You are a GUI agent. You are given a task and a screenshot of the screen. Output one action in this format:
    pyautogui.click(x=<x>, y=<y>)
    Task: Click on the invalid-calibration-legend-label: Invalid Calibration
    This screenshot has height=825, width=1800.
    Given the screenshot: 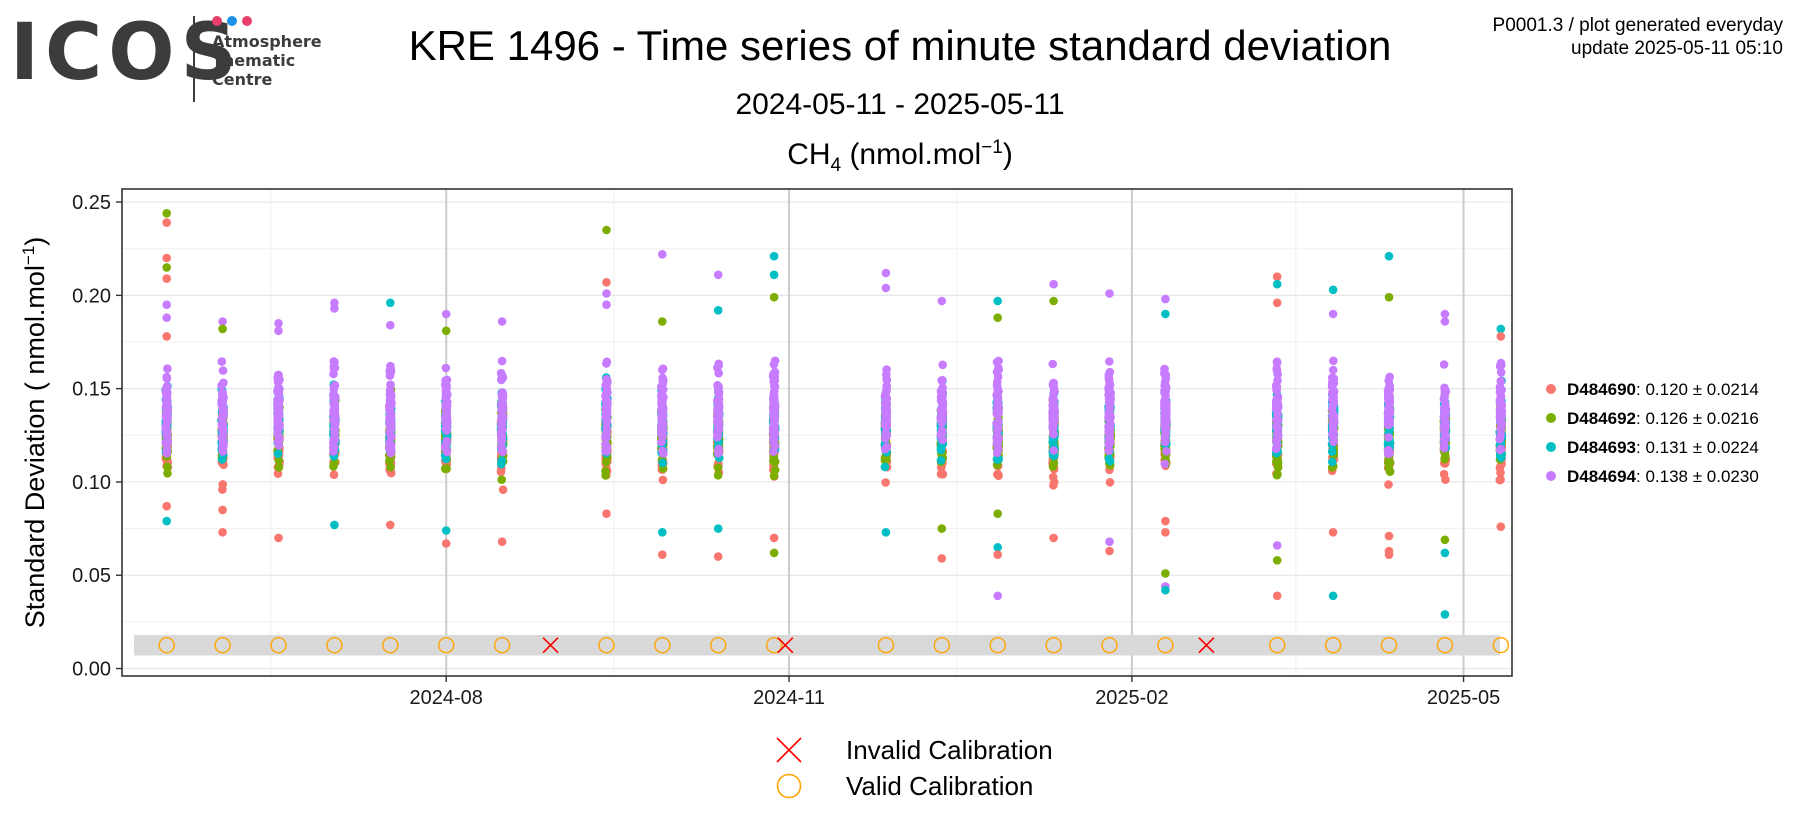 What is the action you would take?
    pyautogui.click(x=949, y=750)
    